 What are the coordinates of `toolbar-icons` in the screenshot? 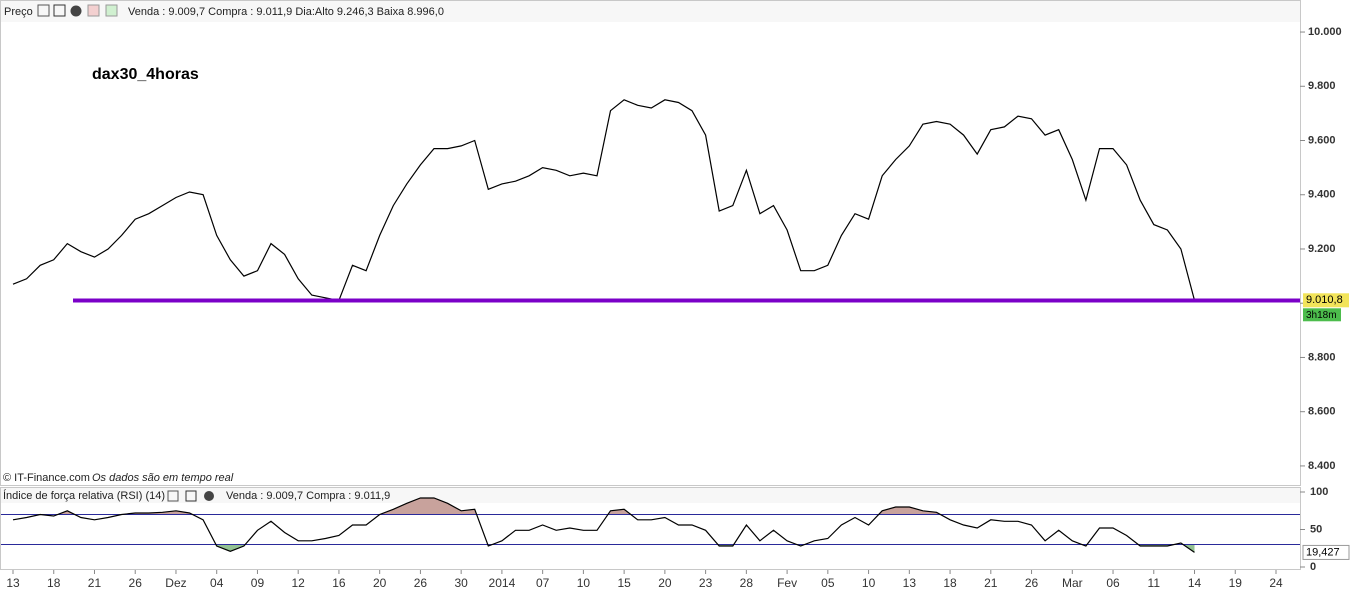 It's located at (77, 10).